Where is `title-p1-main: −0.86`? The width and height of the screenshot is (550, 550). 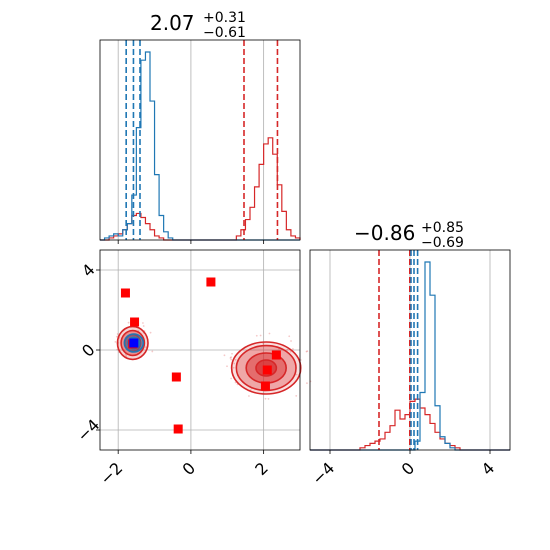 title-p1-main: −0.86 is located at coordinates (384, 233).